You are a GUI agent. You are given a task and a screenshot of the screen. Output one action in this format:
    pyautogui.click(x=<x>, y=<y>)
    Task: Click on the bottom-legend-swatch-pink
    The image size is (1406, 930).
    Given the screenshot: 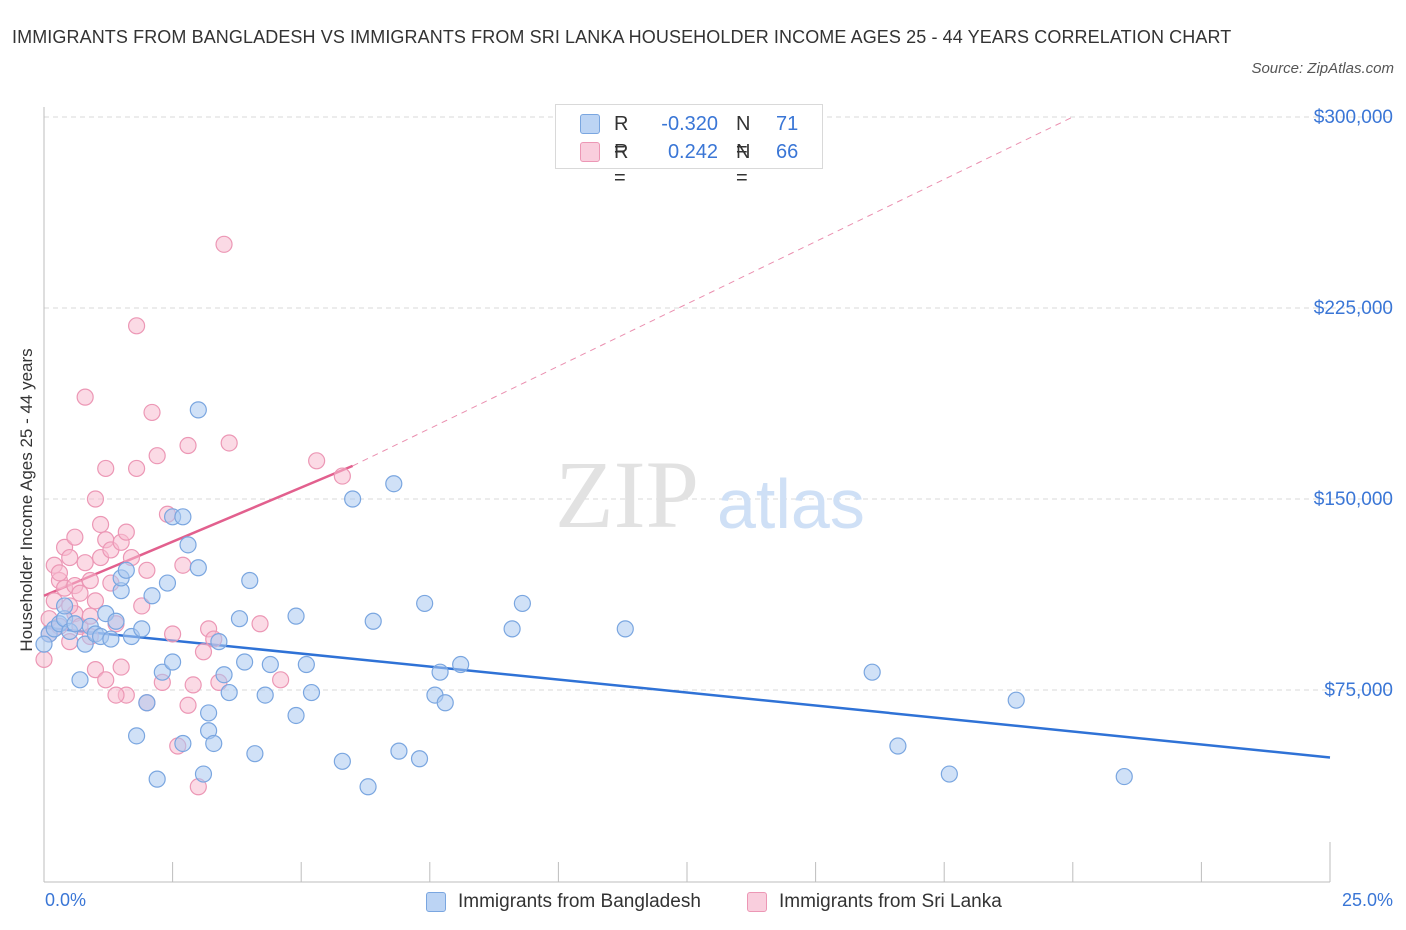 What is the action you would take?
    pyautogui.click(x=757, y=902)
    